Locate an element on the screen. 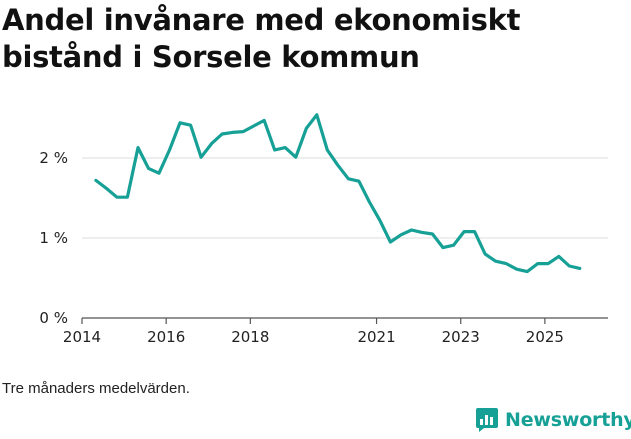  y-tick-label: 2 % is located at coordinates (53, 158).